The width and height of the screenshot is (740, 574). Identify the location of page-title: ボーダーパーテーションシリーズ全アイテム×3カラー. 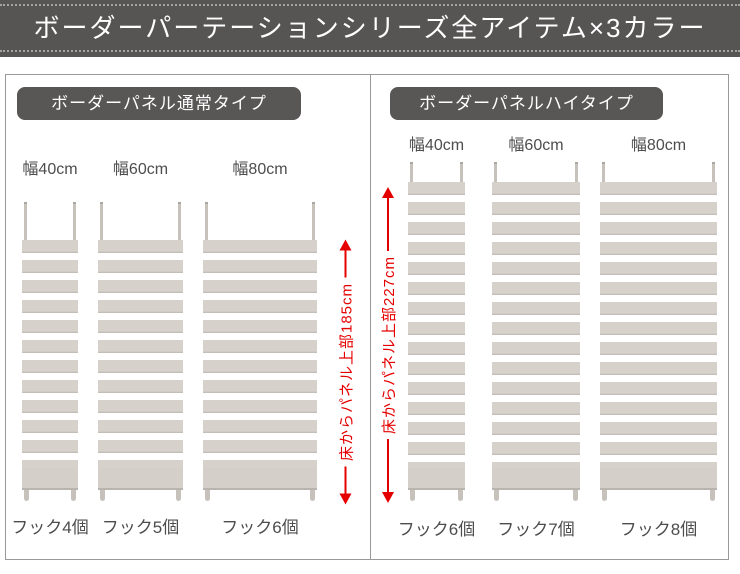
(370, 28).